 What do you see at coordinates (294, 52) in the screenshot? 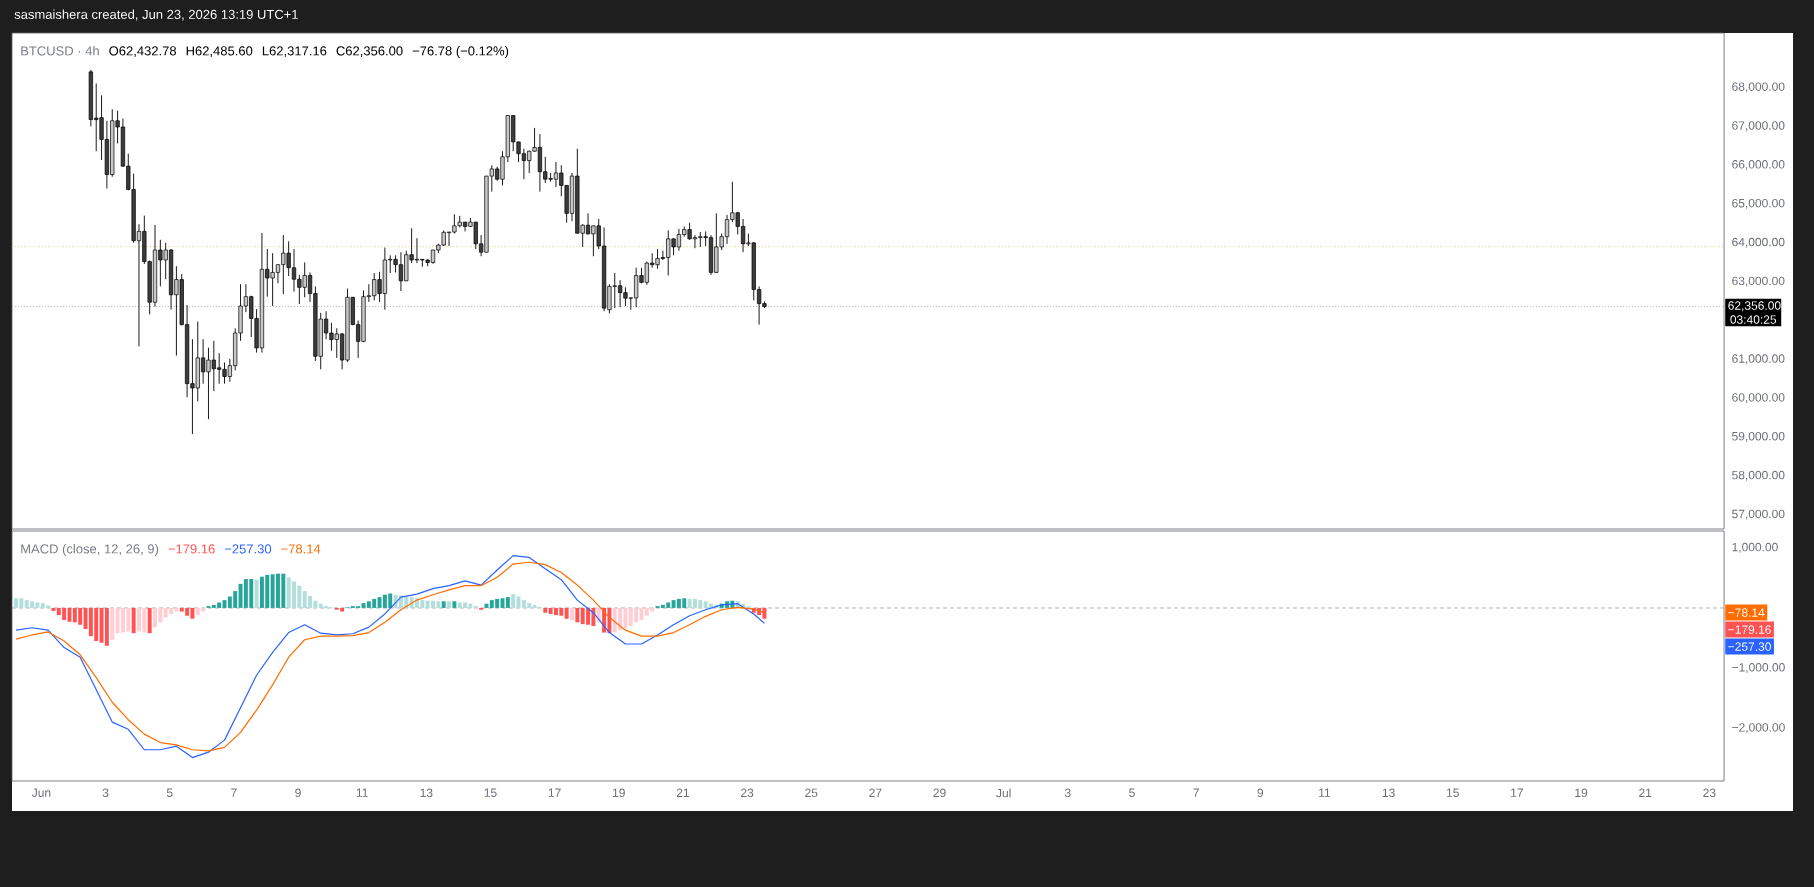
I see `annotation: L62,317.16` at bounding box center [294, 52].